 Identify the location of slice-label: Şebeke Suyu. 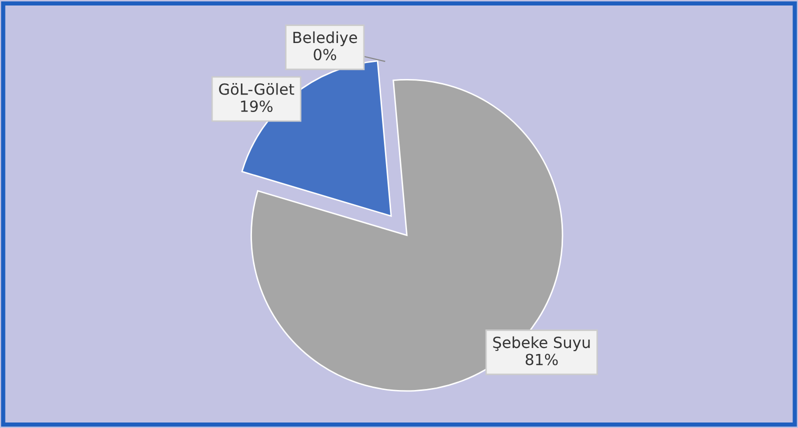
(541, 344).